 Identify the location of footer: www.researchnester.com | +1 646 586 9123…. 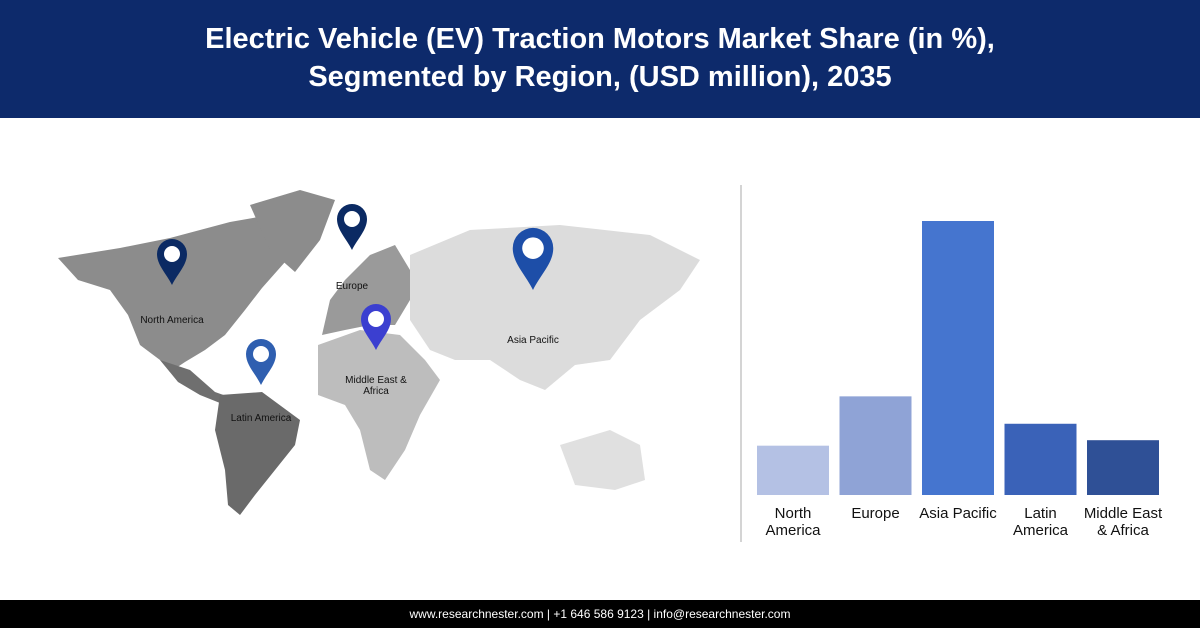
(600, 614).